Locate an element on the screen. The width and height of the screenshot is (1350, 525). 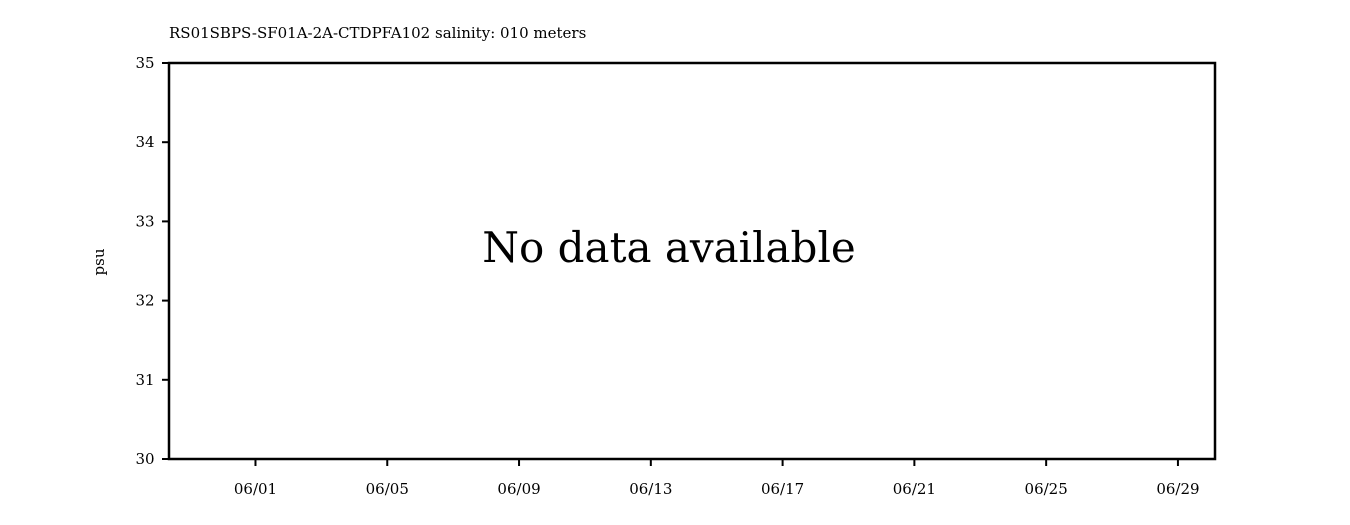
y-tick-label: 34 is located at coordinates (144, 142).